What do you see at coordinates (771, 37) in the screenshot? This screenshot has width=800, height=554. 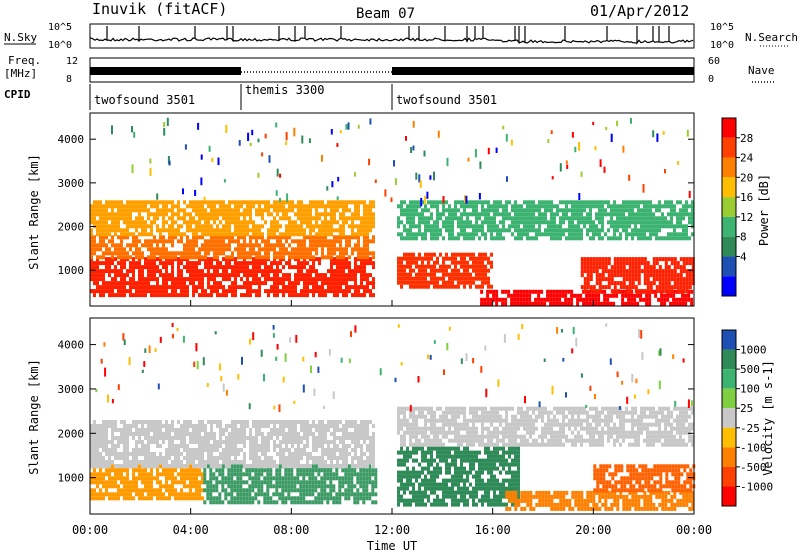 I see `nsearch-label: N.Search` at bounding box center [771, 37].